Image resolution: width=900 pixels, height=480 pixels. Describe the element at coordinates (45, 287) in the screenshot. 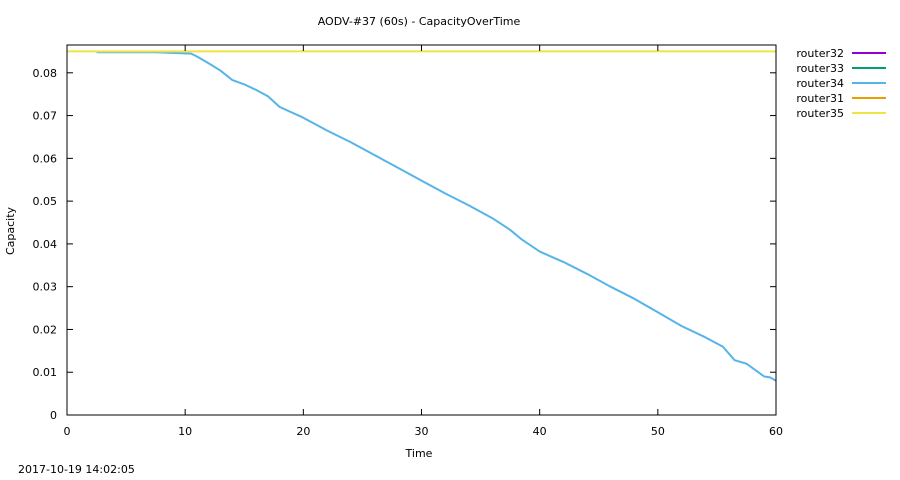

I see `y-tick-label: 0.03` at that location.